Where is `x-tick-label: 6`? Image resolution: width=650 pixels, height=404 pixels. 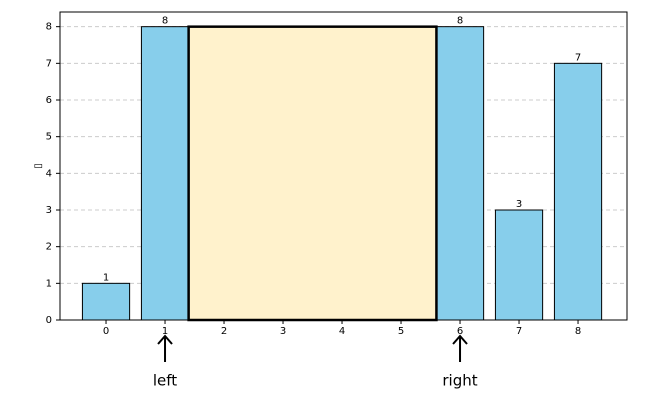 x-tick-label: 6 is located at coordinates (460, 331).